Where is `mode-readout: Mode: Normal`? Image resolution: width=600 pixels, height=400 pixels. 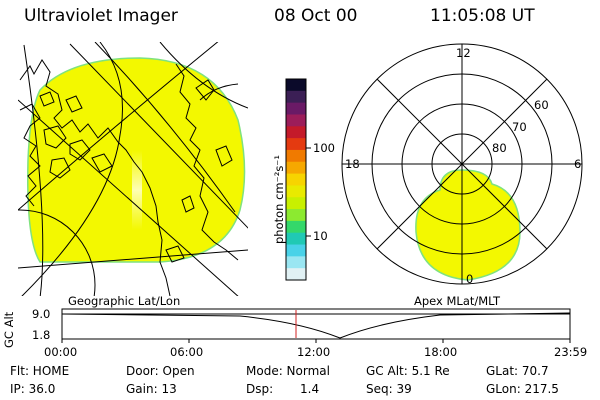
mode-readout: Mode: Normal is located at coordinates (288, 371).